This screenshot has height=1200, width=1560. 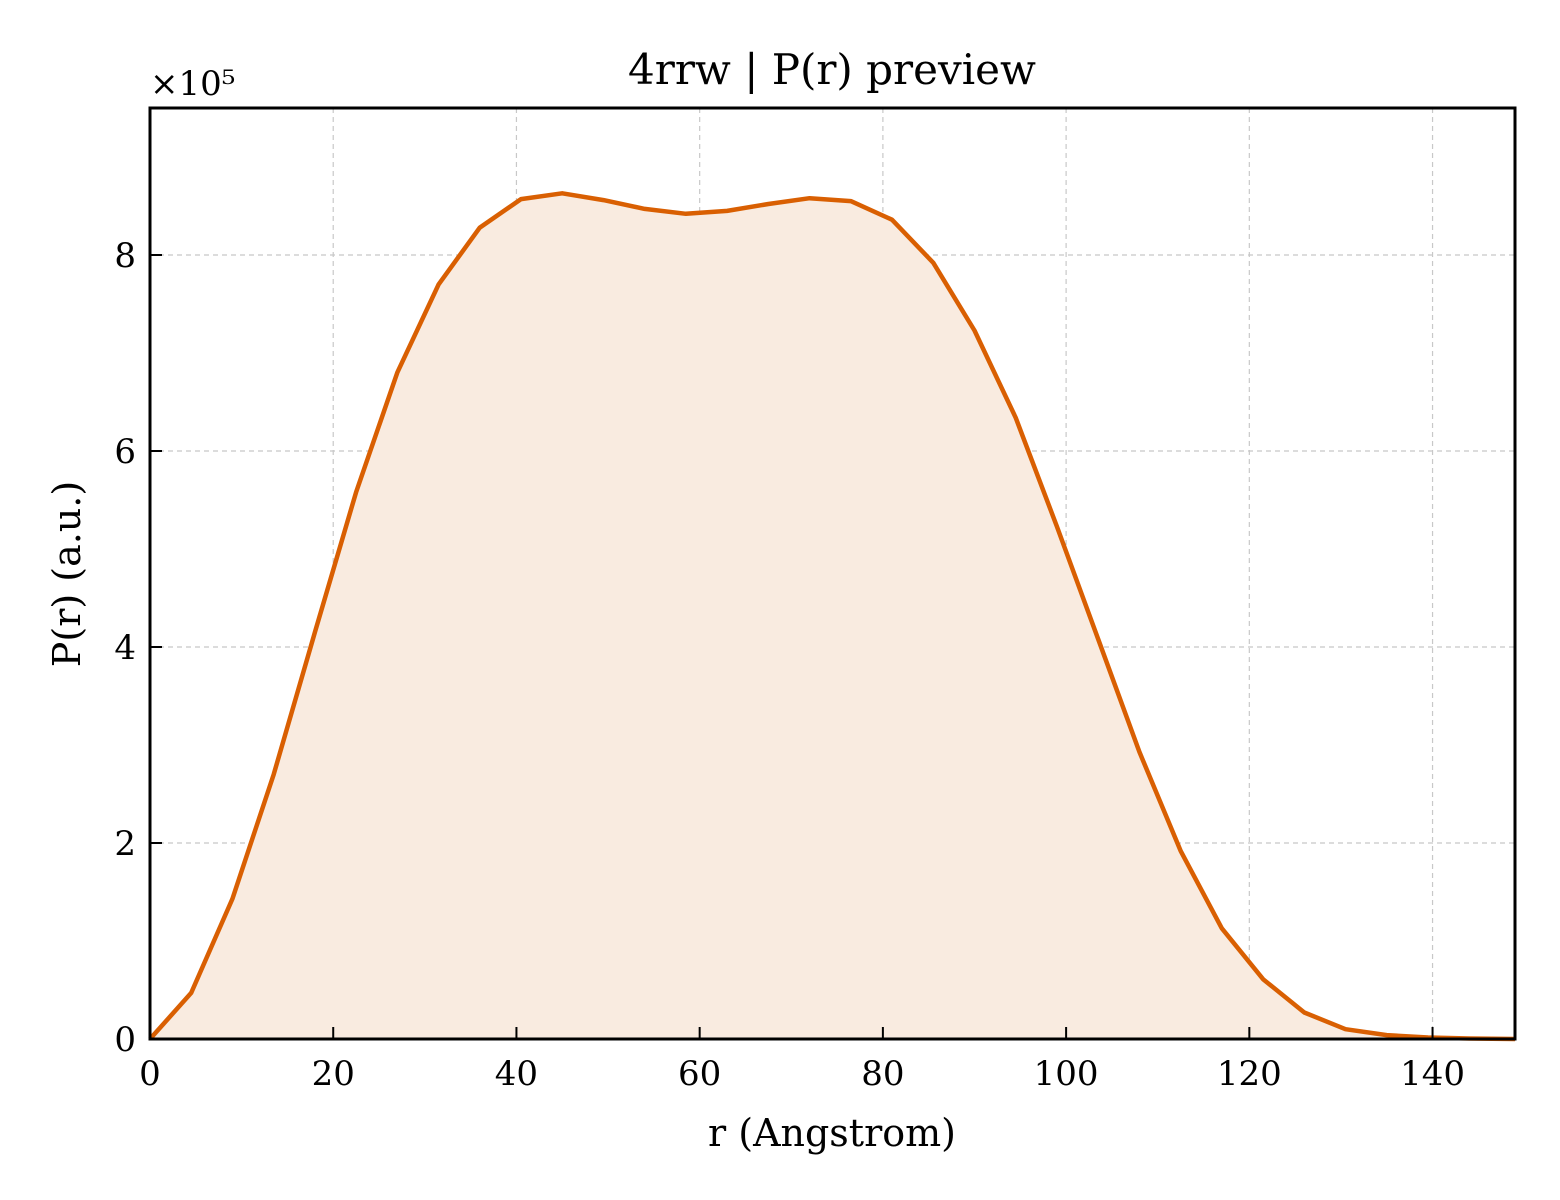 What do you see at coordinates (333, 1074) in the screenshot?
I see `x-tick-label: 20` at bounding box center [333, 1074].